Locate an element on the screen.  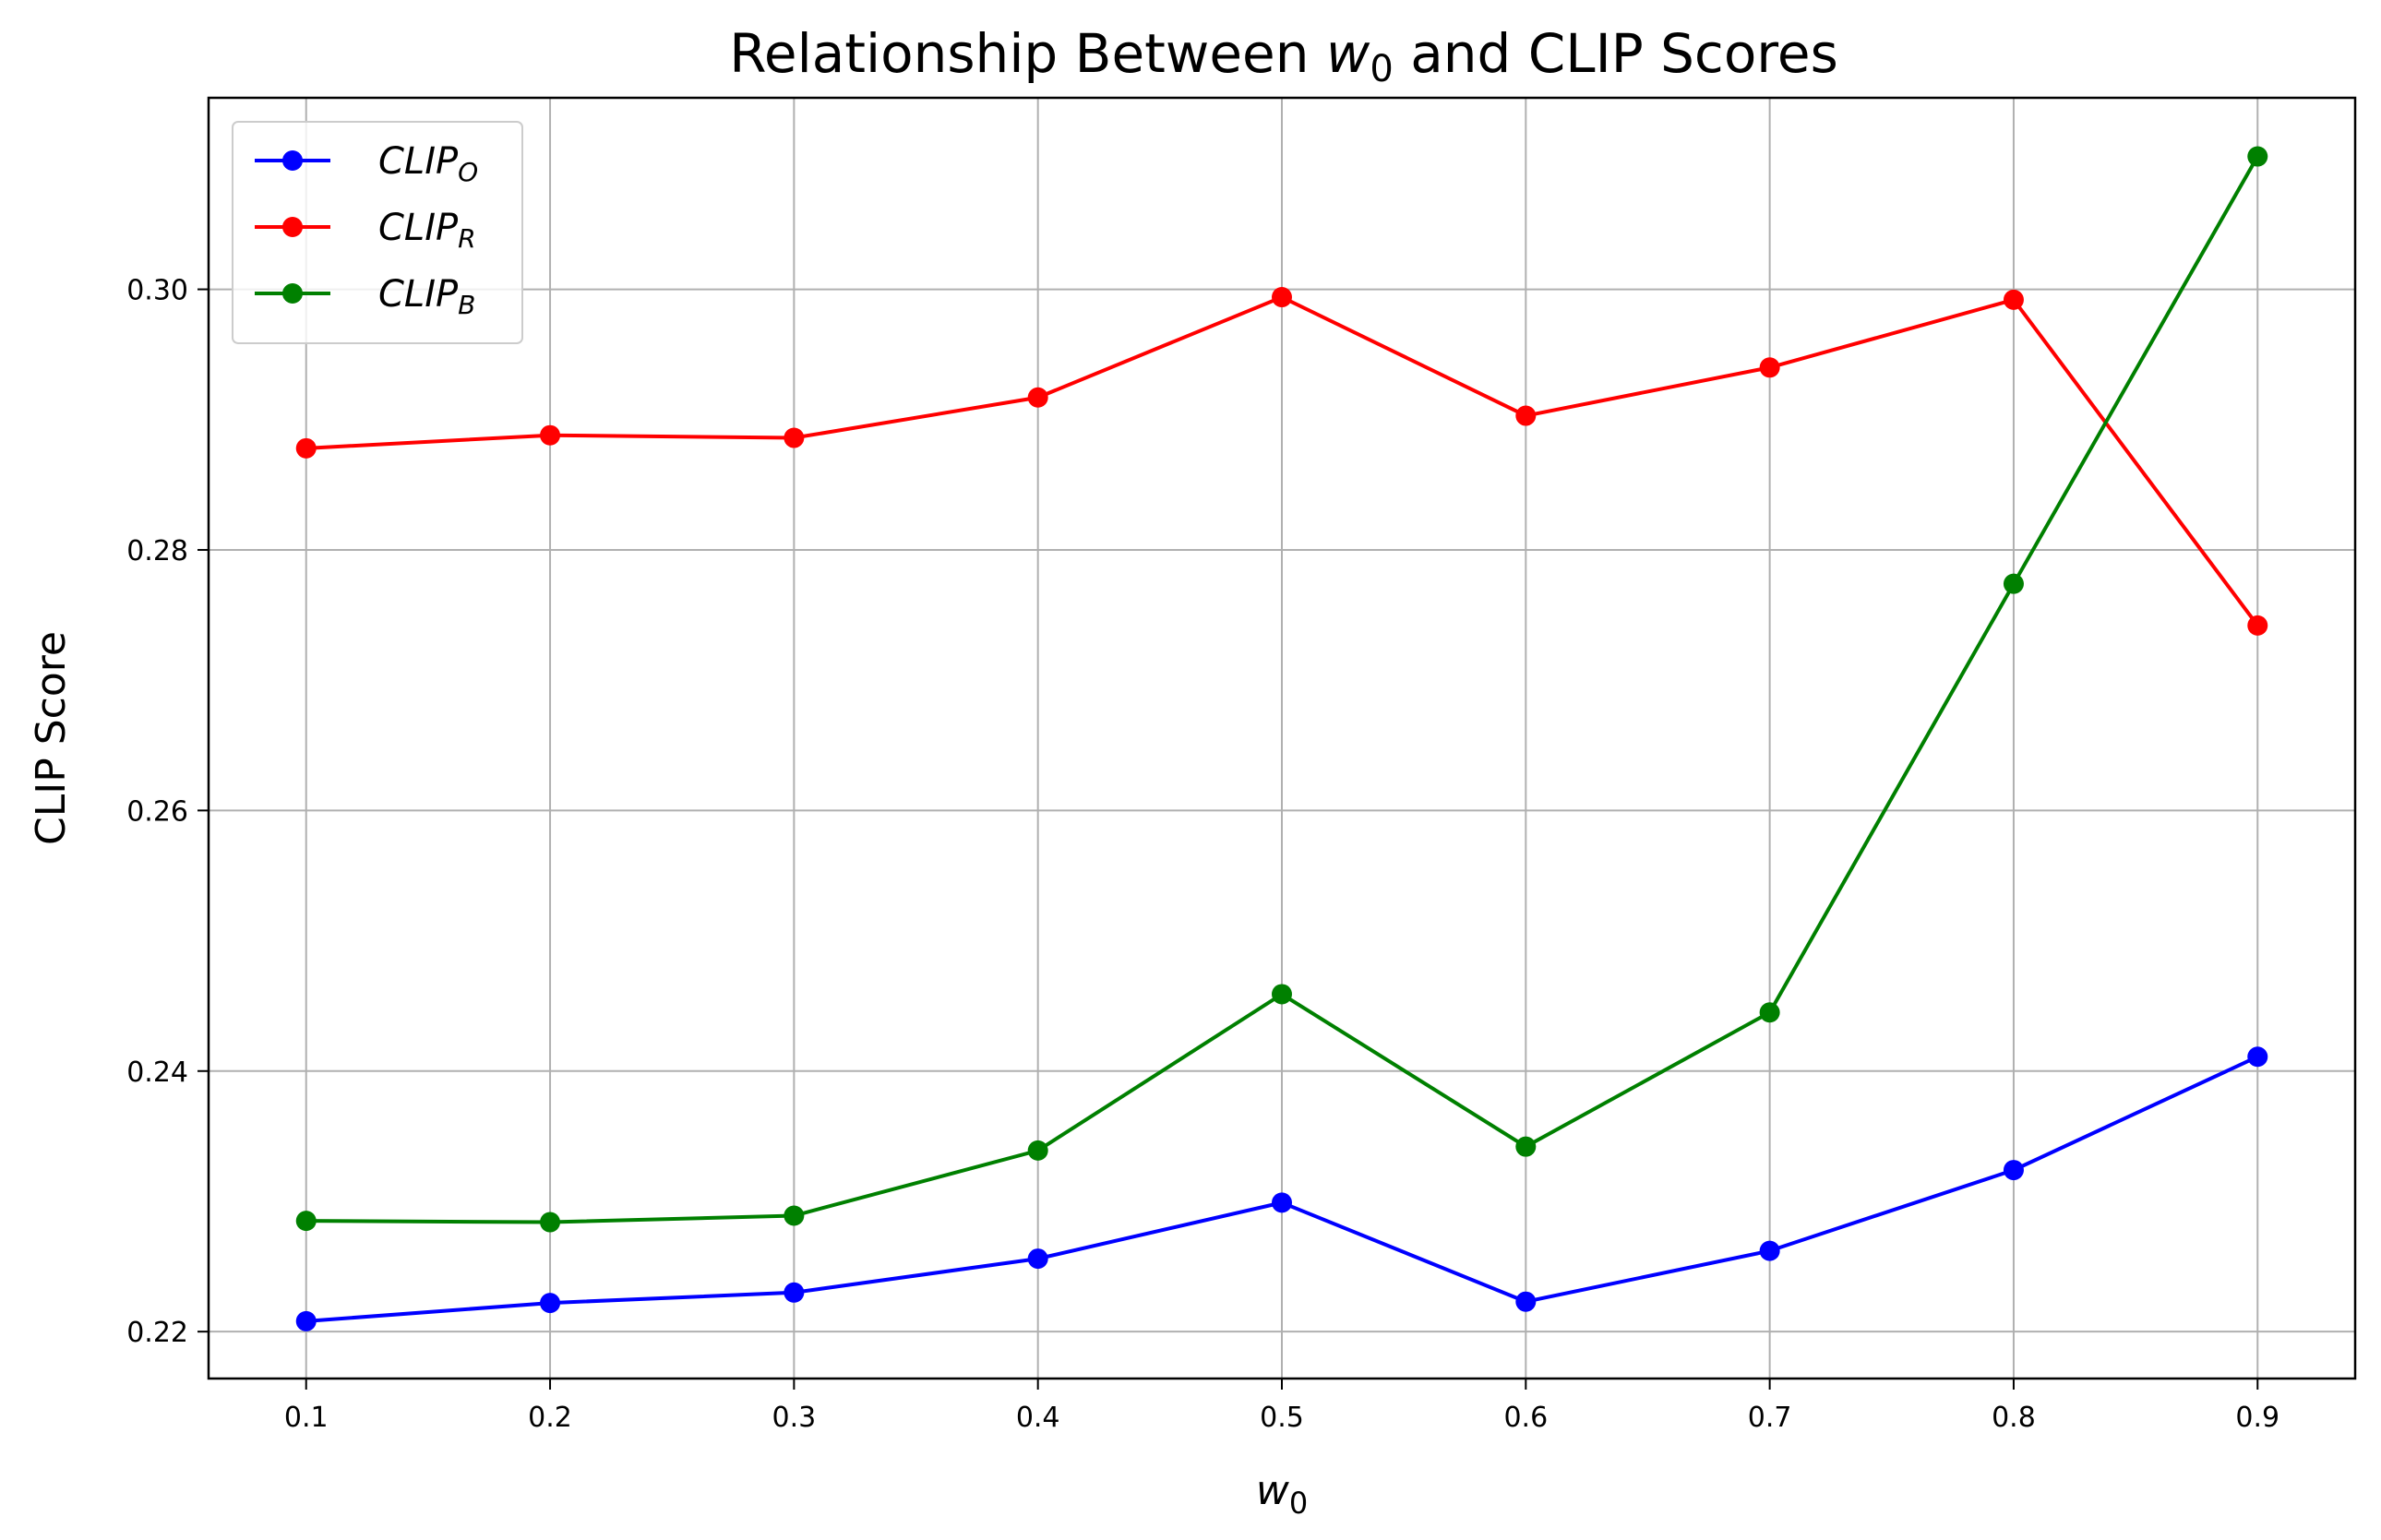
legend-item-r: CLIPR is located at coordinates (365, 230).